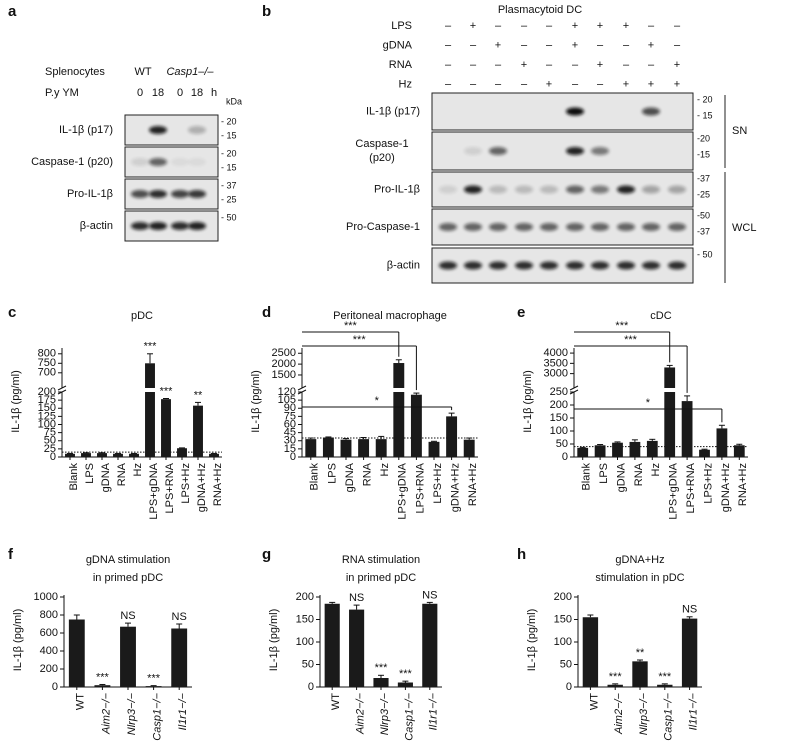  I want to click on row-label: IL-1β (p17), so click(393, 111).